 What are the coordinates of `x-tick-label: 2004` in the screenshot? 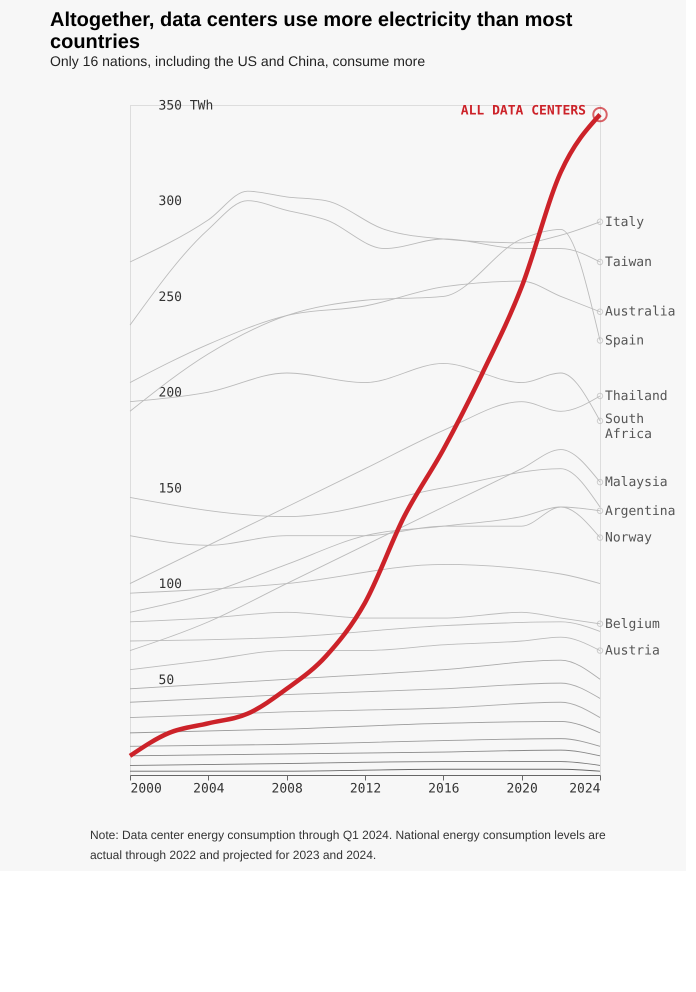 It's located at (209, 789).